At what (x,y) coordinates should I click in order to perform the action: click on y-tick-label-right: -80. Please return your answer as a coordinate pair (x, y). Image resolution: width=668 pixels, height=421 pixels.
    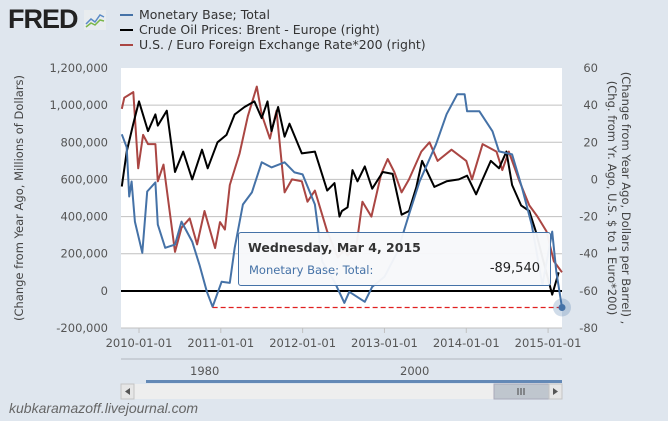
    Looking at the image, I should click on (588, 328).